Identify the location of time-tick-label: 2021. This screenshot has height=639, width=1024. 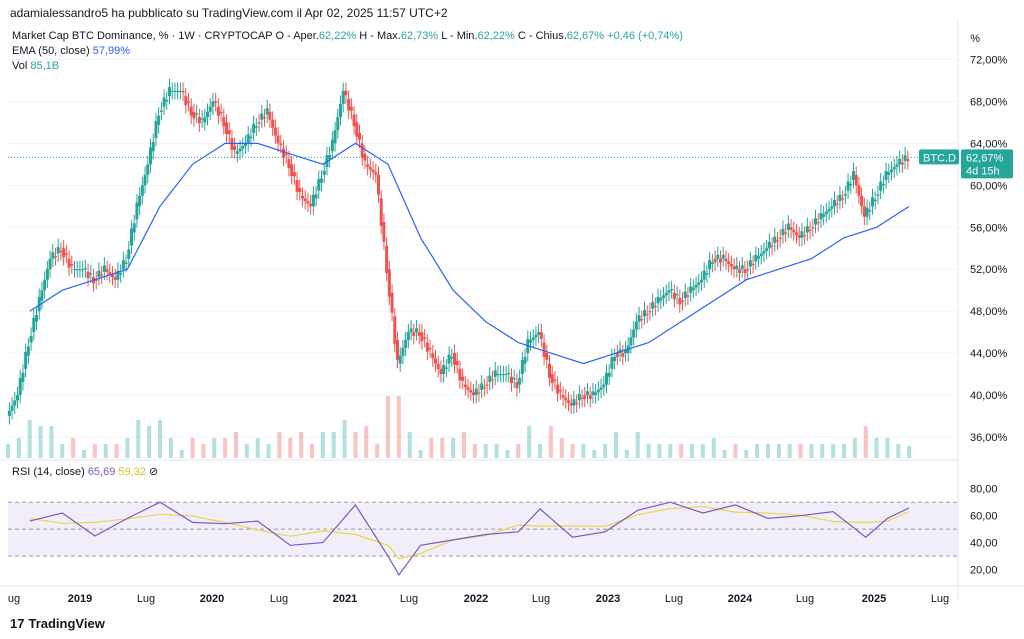
(345, 599).